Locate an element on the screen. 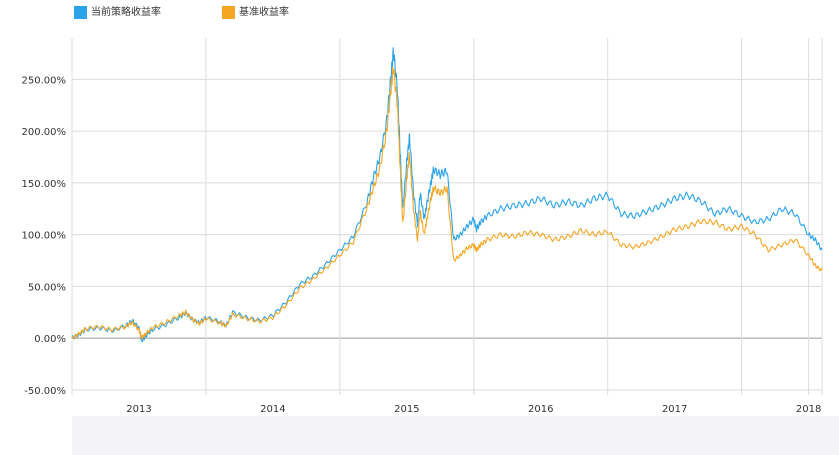 The height and width of the screenshot is (455, 839). y-tick-label: 50.00% is located at coordinates (47, 287).